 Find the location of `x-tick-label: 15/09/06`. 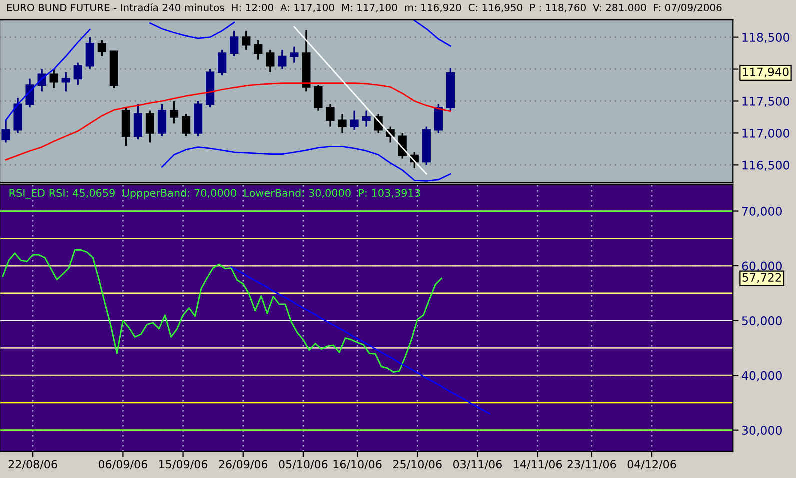

x-tick-label: 15/09/06 is located at coordinates (184, 465).